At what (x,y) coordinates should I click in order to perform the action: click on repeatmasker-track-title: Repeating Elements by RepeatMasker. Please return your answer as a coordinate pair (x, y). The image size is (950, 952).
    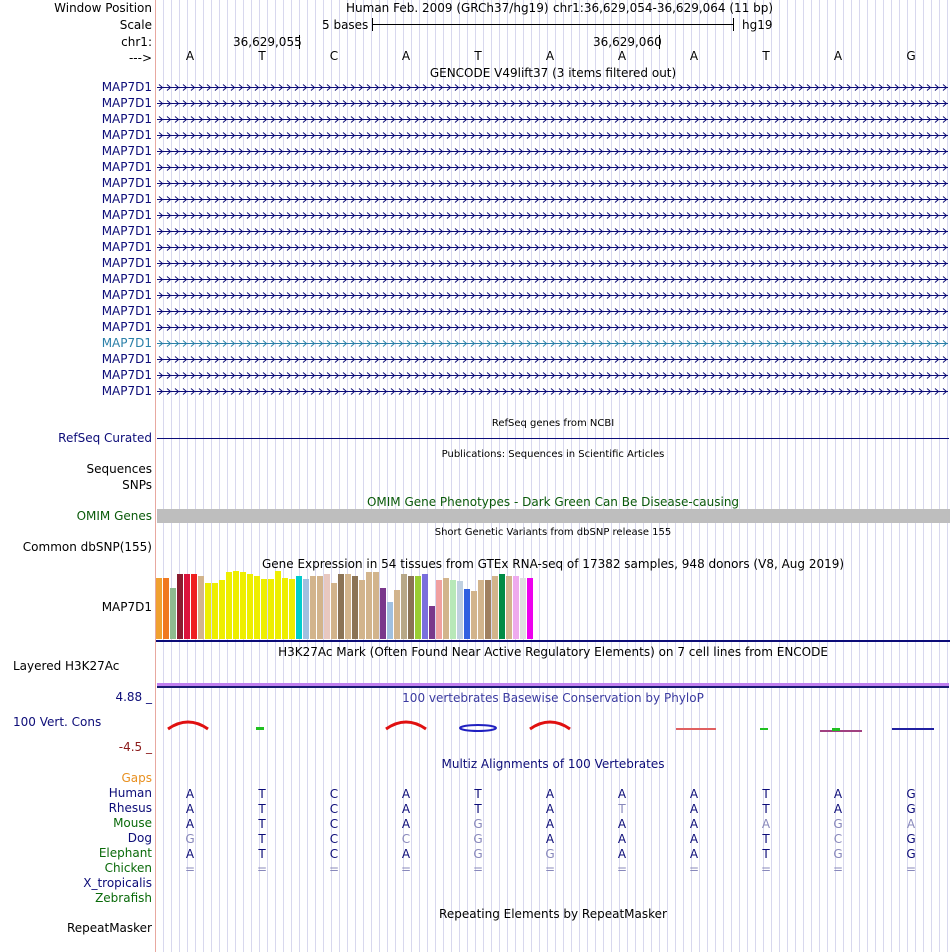
    Looking at the image, I should click on (553, 914).